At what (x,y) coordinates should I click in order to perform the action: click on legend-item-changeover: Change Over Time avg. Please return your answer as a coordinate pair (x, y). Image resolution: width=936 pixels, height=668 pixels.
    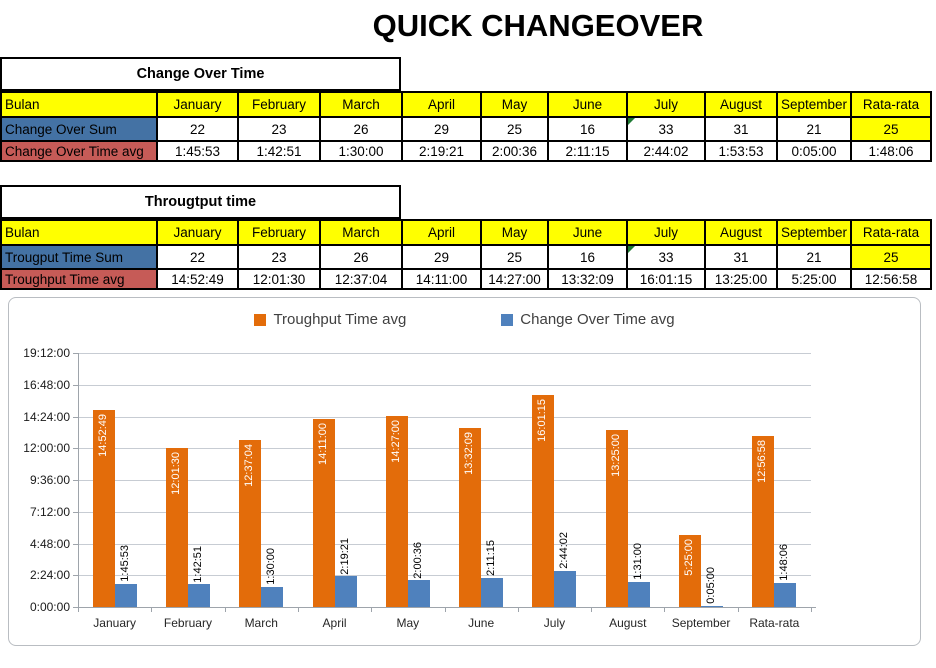
    Looking at the image, I should click on (588, 319).